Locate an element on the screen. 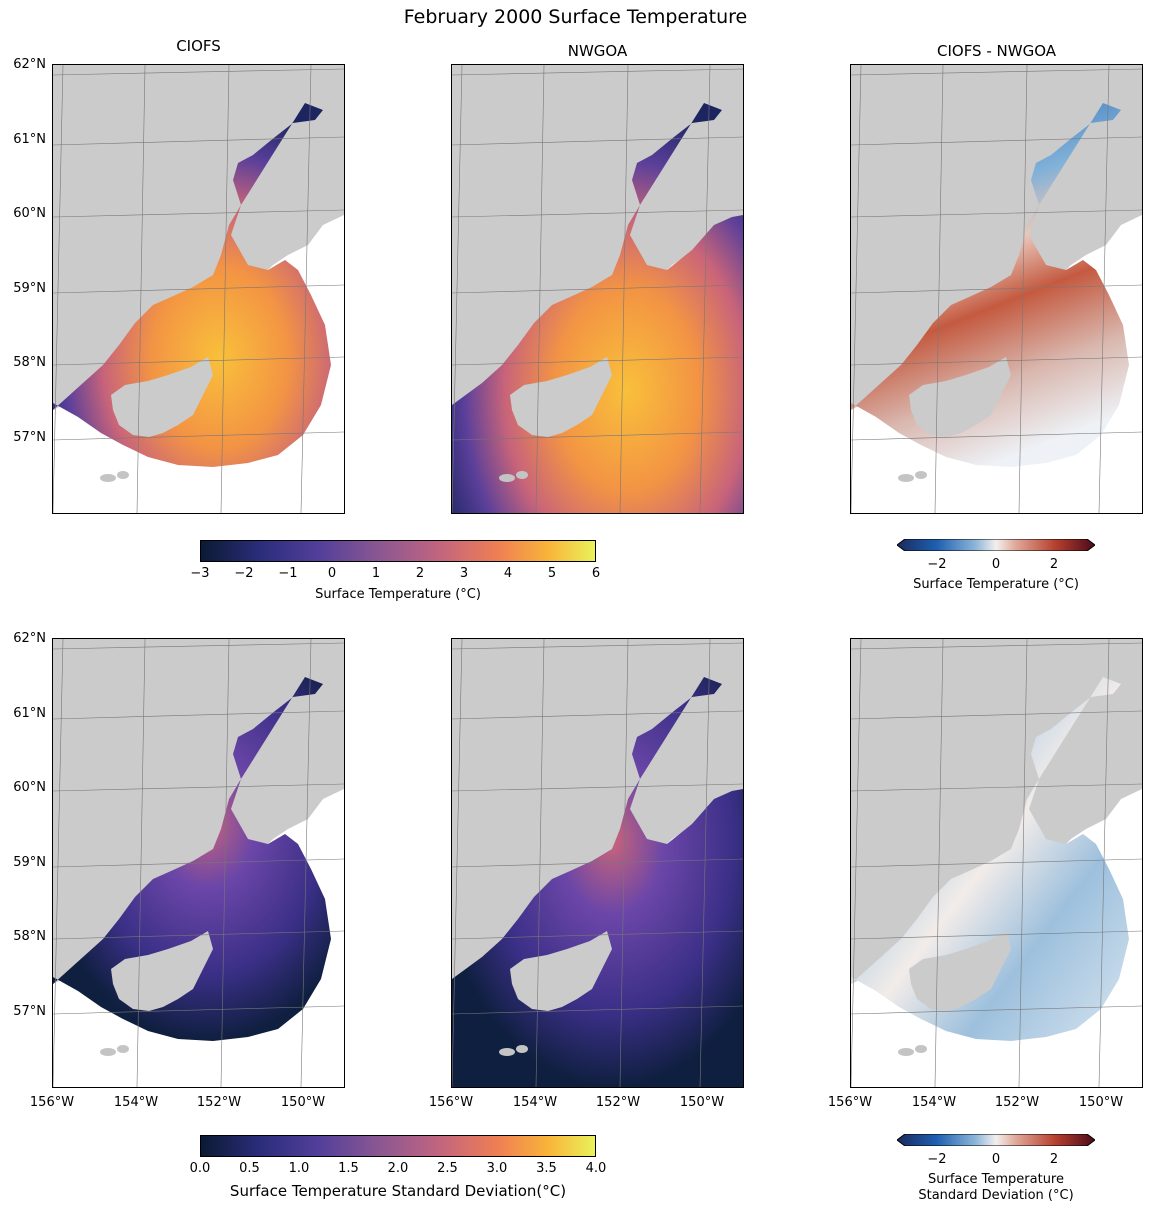 The image size is (1151, 1214). colorbar-tick: 3.0 is located at coordinates (497, 1168).